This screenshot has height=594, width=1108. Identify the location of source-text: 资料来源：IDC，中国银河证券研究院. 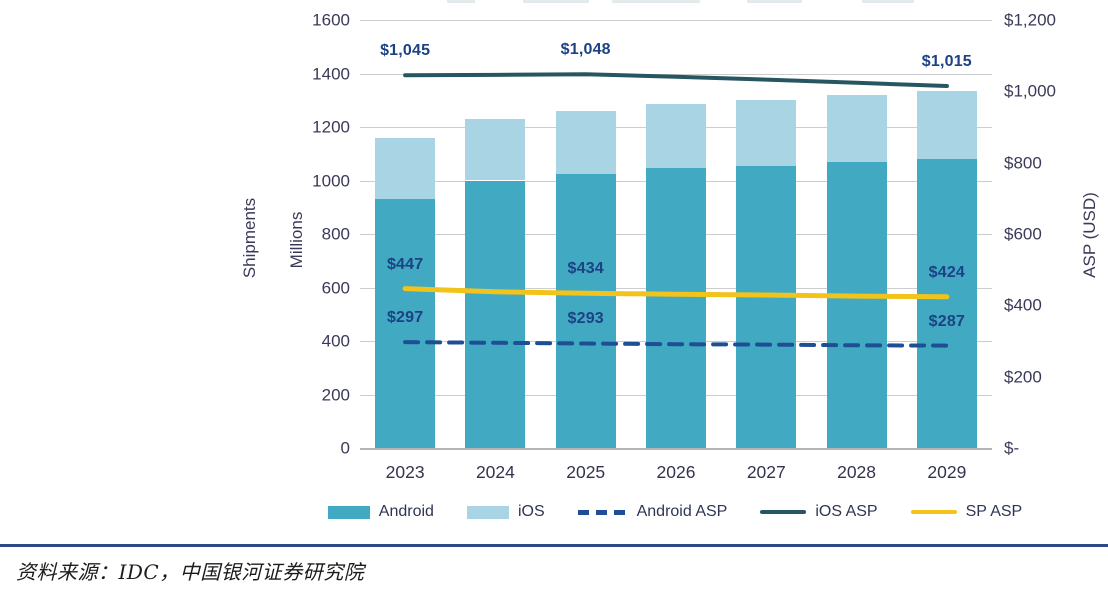
(190, 572).